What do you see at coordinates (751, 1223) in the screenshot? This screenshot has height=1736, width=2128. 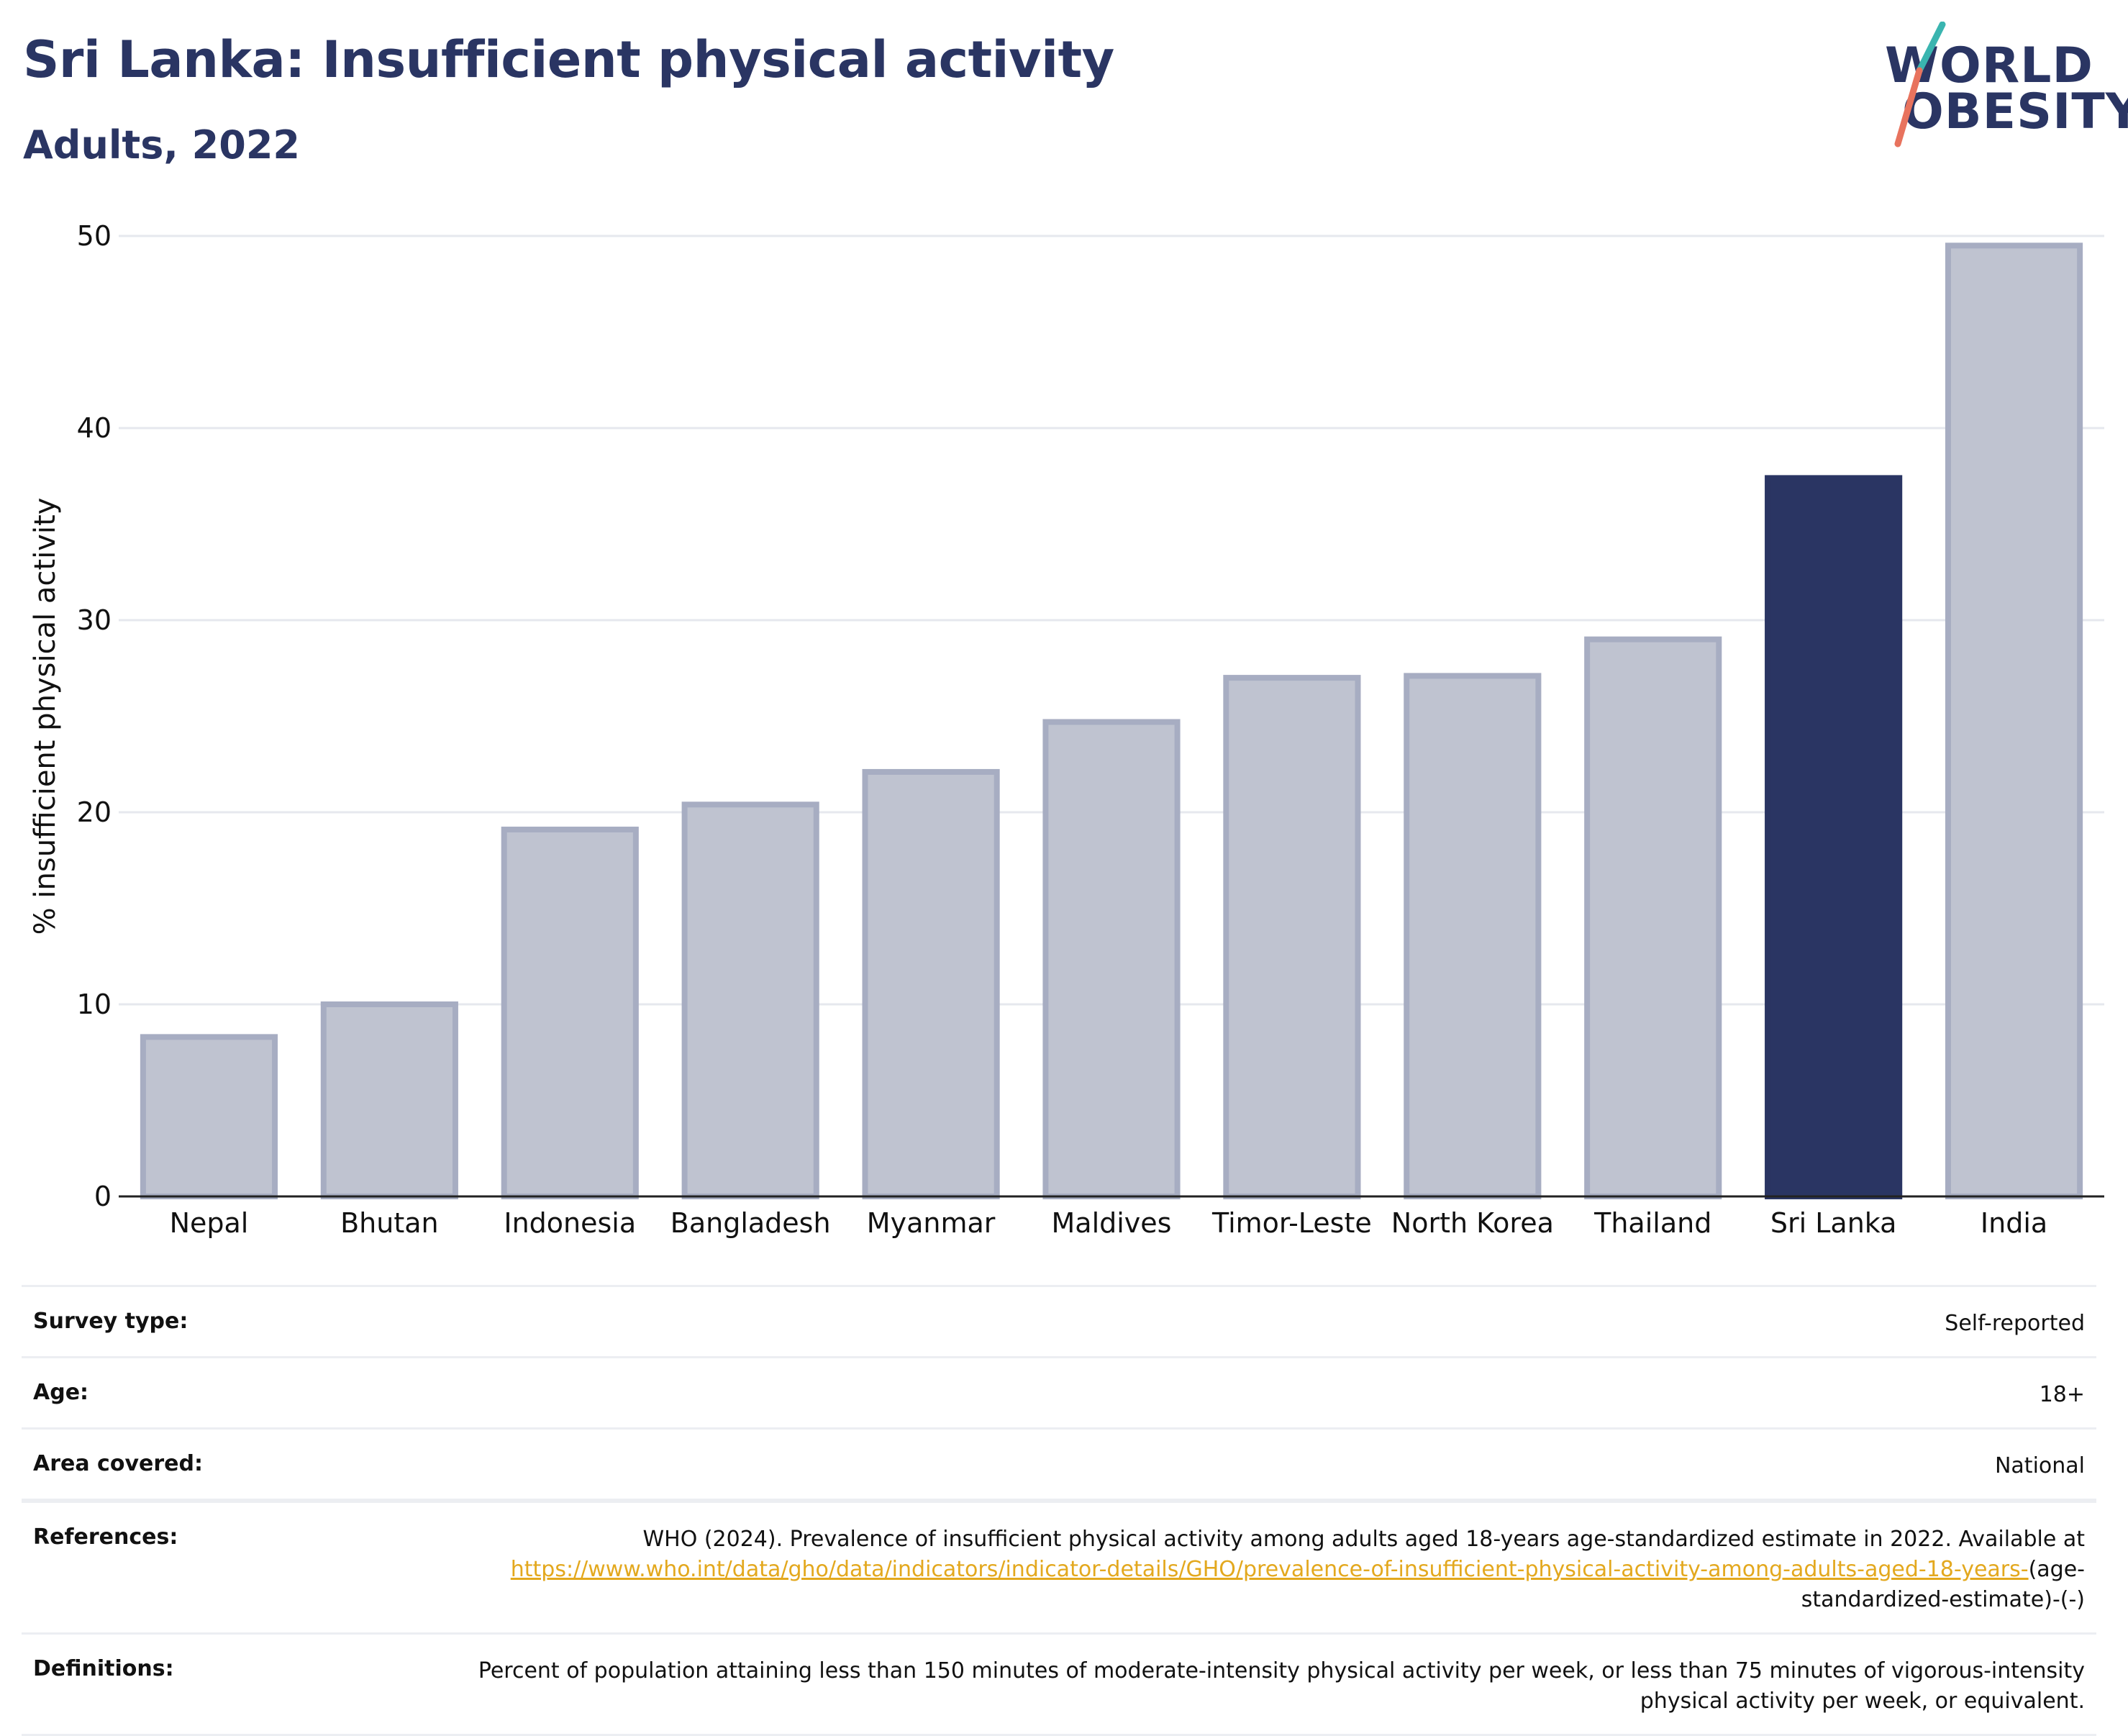 I see `x-tick-label: Bangladesh` at bounding box center [751, 1223].